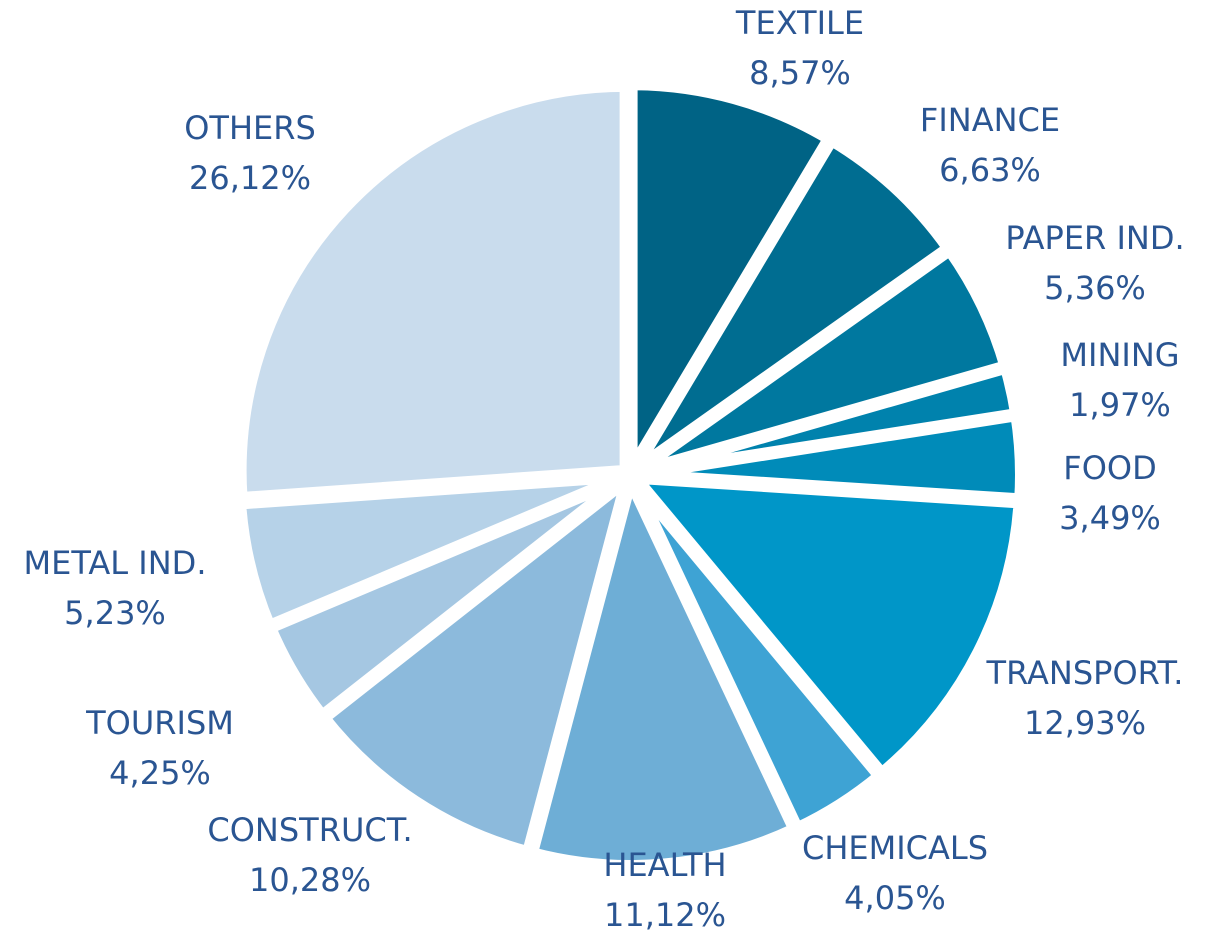 The height and width of the screenshot is (937, 1208). I want to click on slice-label: FINANCE, so click(990, 120).